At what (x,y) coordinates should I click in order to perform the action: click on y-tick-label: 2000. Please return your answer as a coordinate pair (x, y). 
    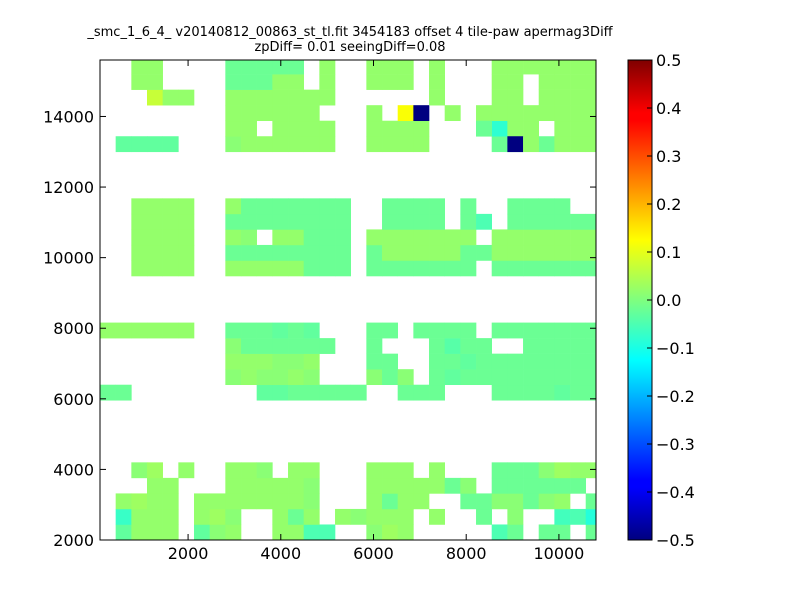
    Looking at the image, I should click on (73, 540).